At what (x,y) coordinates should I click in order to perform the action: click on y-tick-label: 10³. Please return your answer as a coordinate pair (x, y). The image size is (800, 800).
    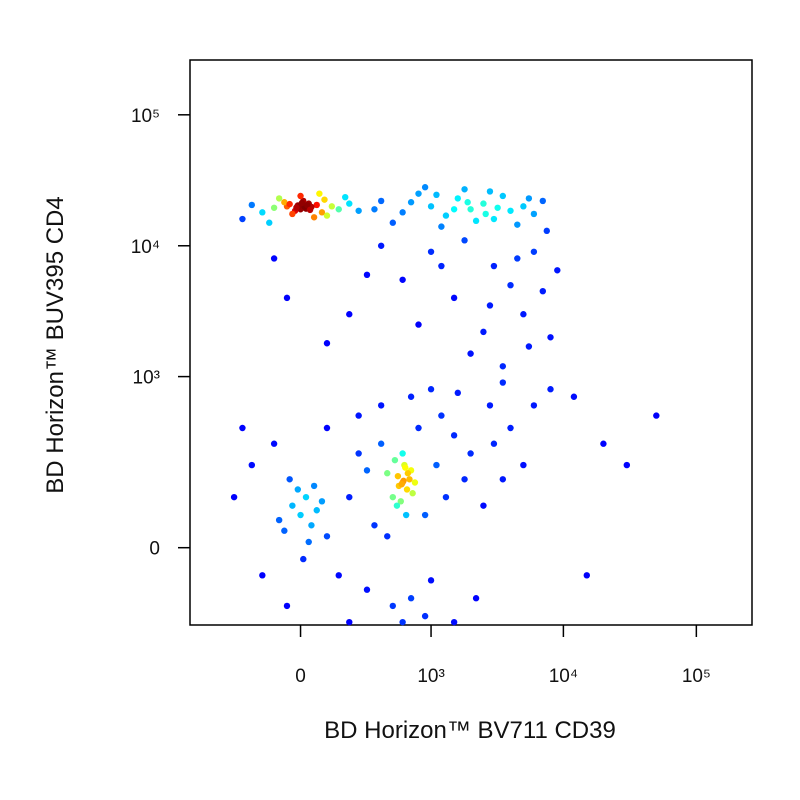
    Looking at the image, I should click on (146, 378).